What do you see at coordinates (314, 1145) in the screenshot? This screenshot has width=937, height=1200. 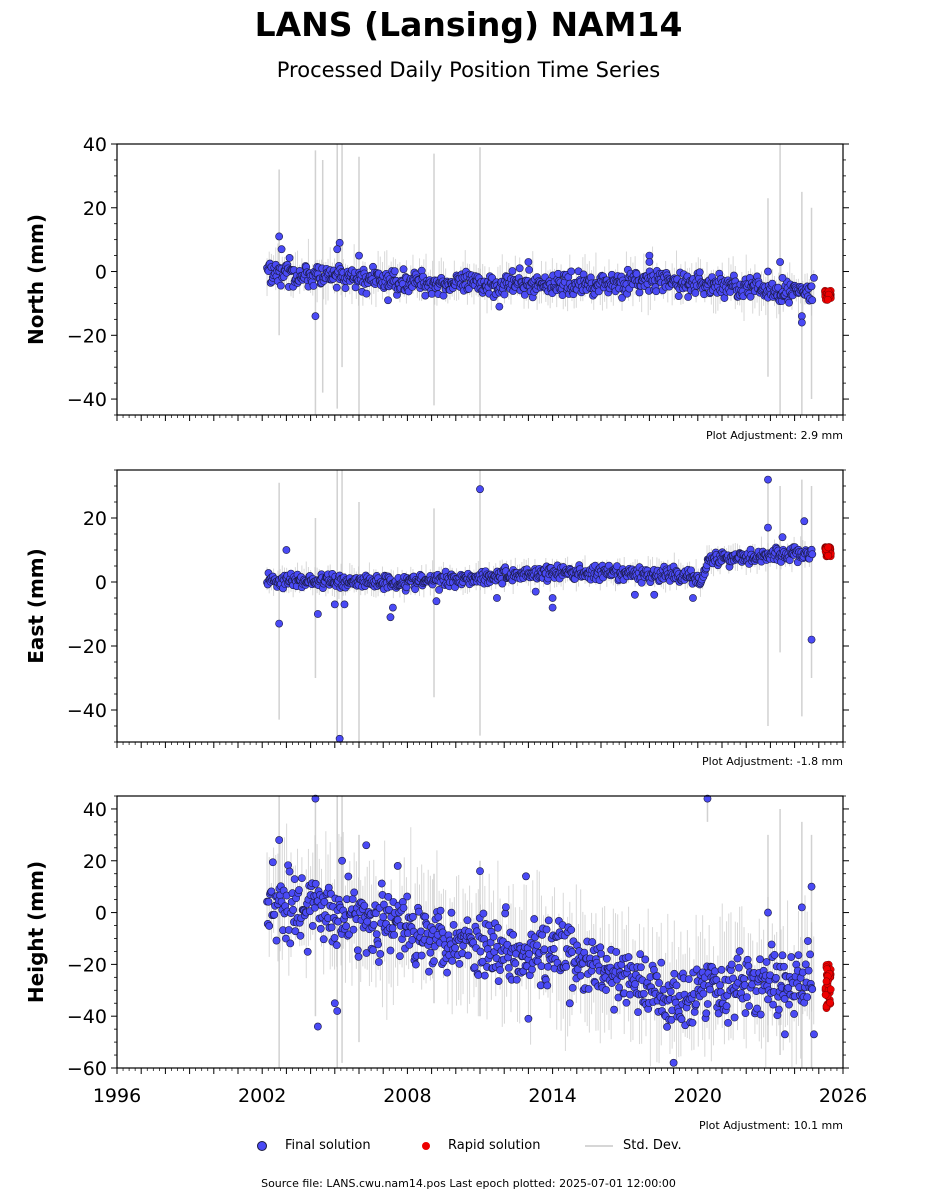 I see `legend-final: Final solution` at bounding box center [314, 1145].